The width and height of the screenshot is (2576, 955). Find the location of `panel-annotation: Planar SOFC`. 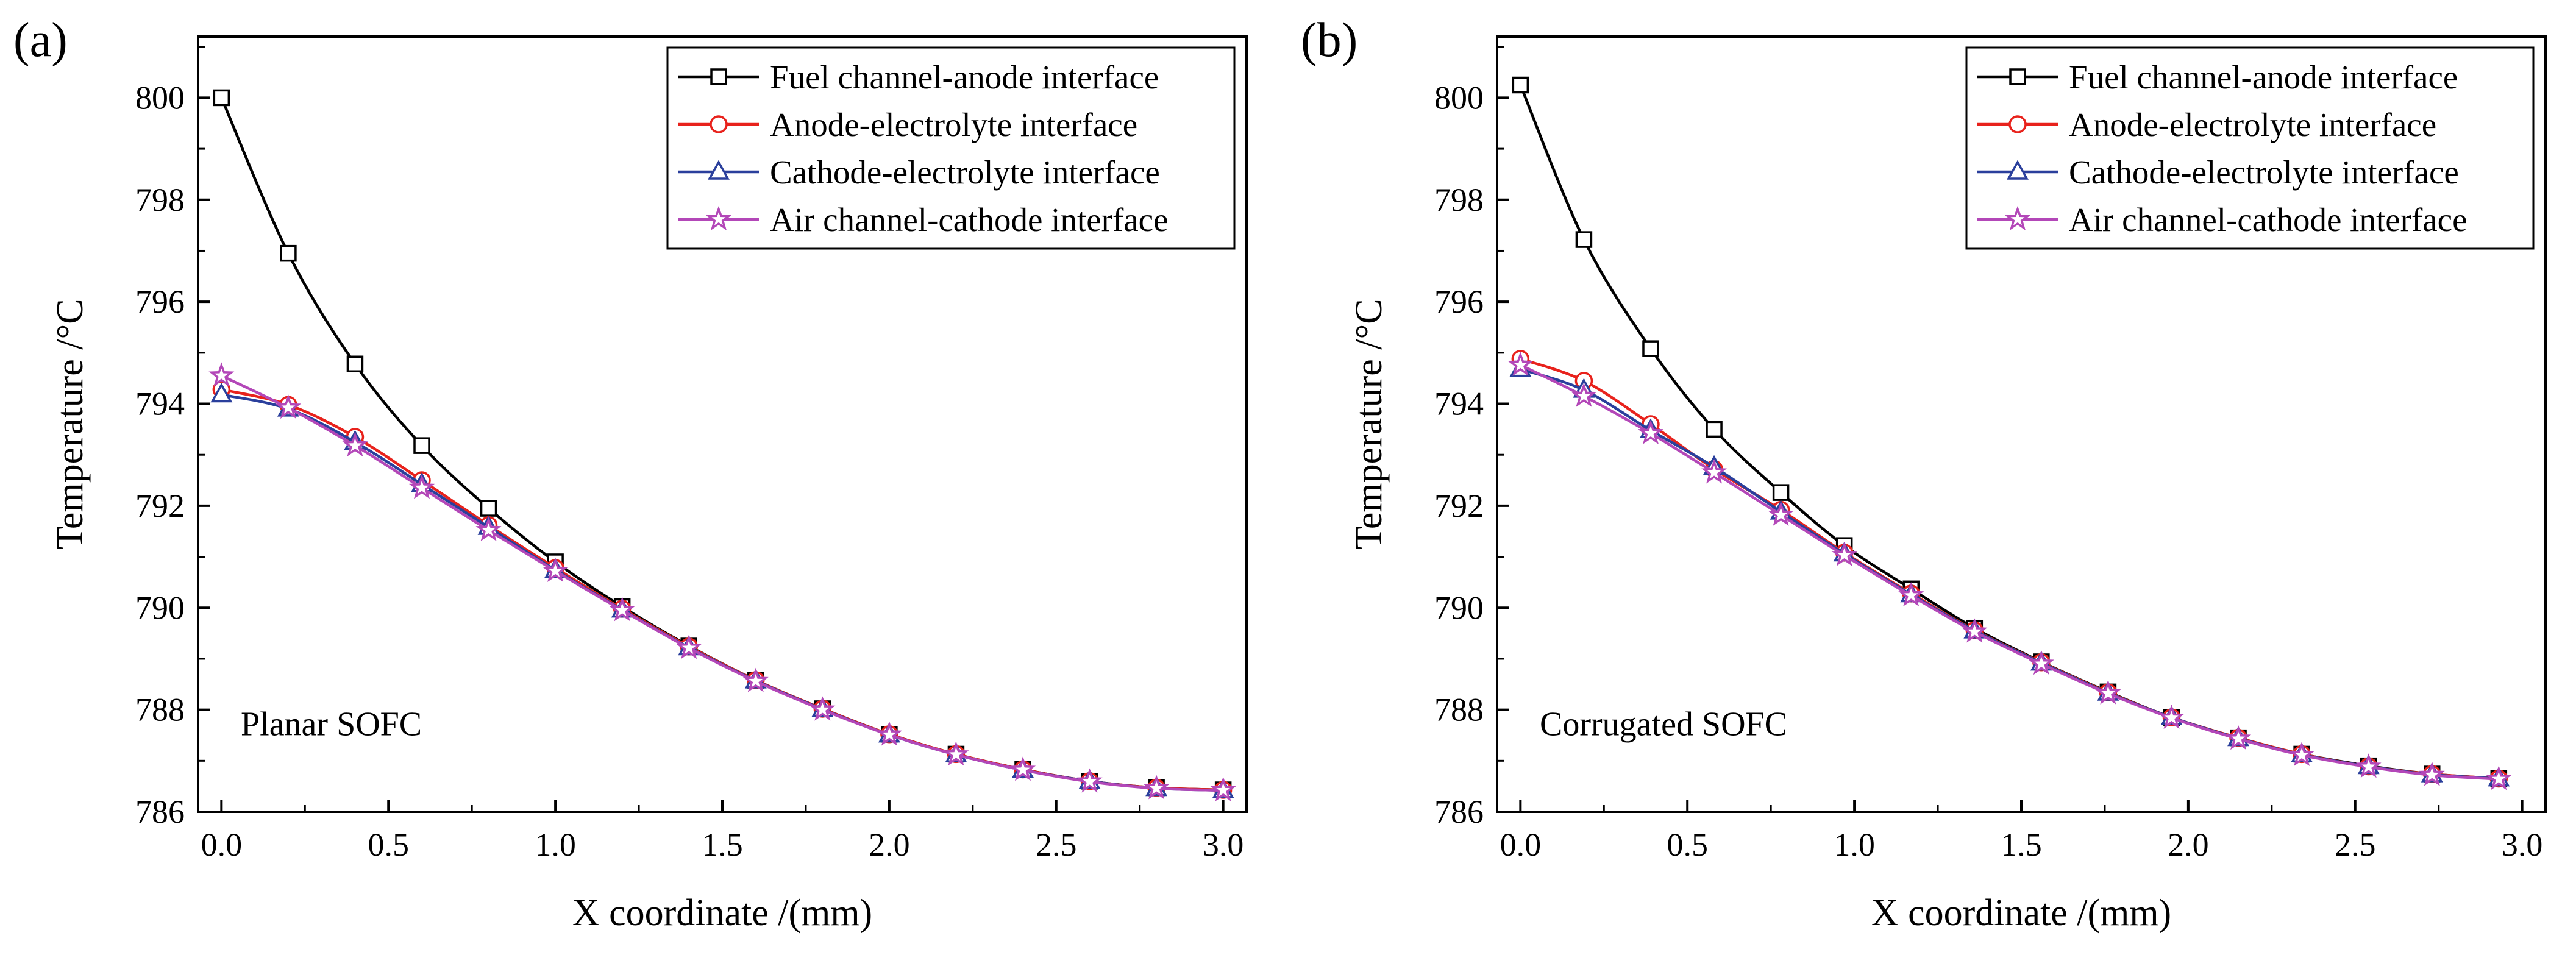

panel-annotation: Planar SOFC is located at coordinates (331, 724).